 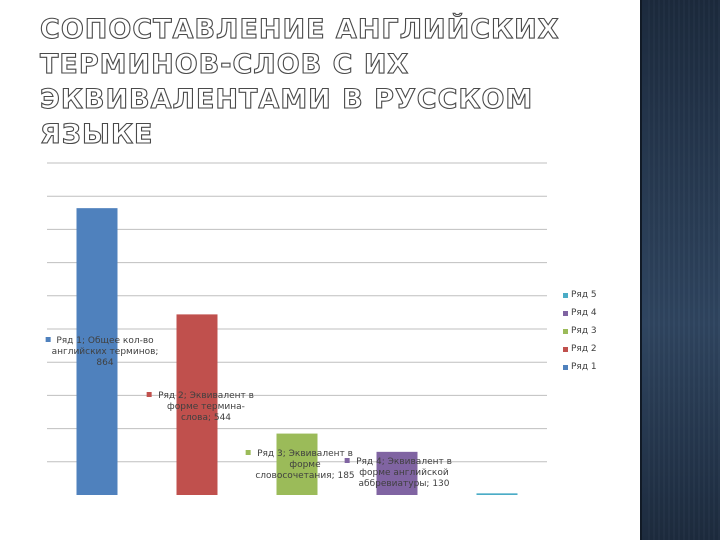 What do you see at coordinates (584, 349) in the screenshot?
I see `legend-label: Ряд 2` at bounding box center [584, 349].